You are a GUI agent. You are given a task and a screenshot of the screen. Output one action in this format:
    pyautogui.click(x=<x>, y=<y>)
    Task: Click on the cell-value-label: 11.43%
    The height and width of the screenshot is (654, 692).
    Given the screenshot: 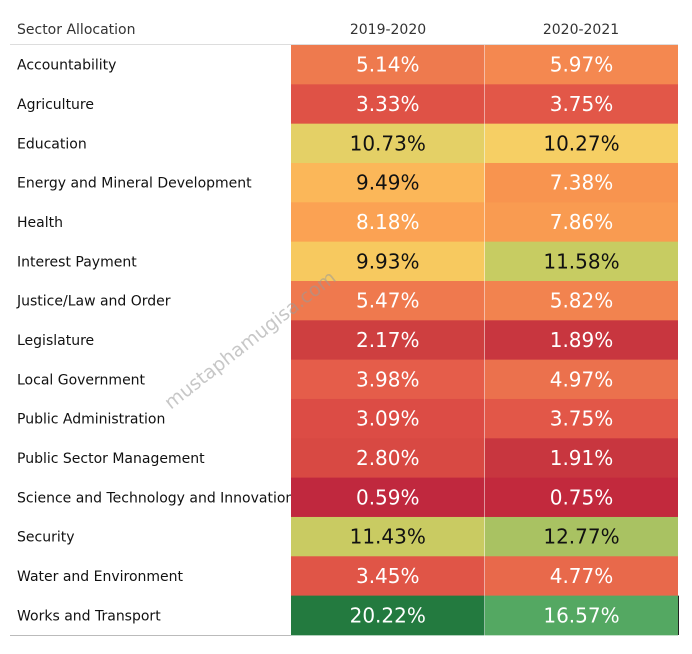 What is the action you would take?
    pyautogui.click(x=388, y=537)
    